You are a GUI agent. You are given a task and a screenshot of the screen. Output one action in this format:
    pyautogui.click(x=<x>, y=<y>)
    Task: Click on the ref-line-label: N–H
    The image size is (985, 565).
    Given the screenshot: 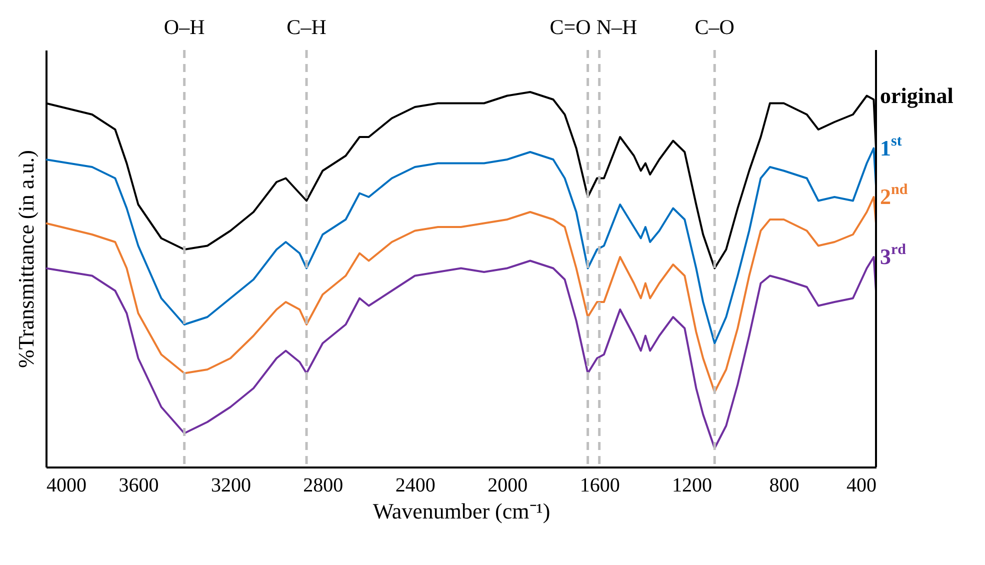 What is the action you would take?
    pyautogui.click(x=617, y=27)
    